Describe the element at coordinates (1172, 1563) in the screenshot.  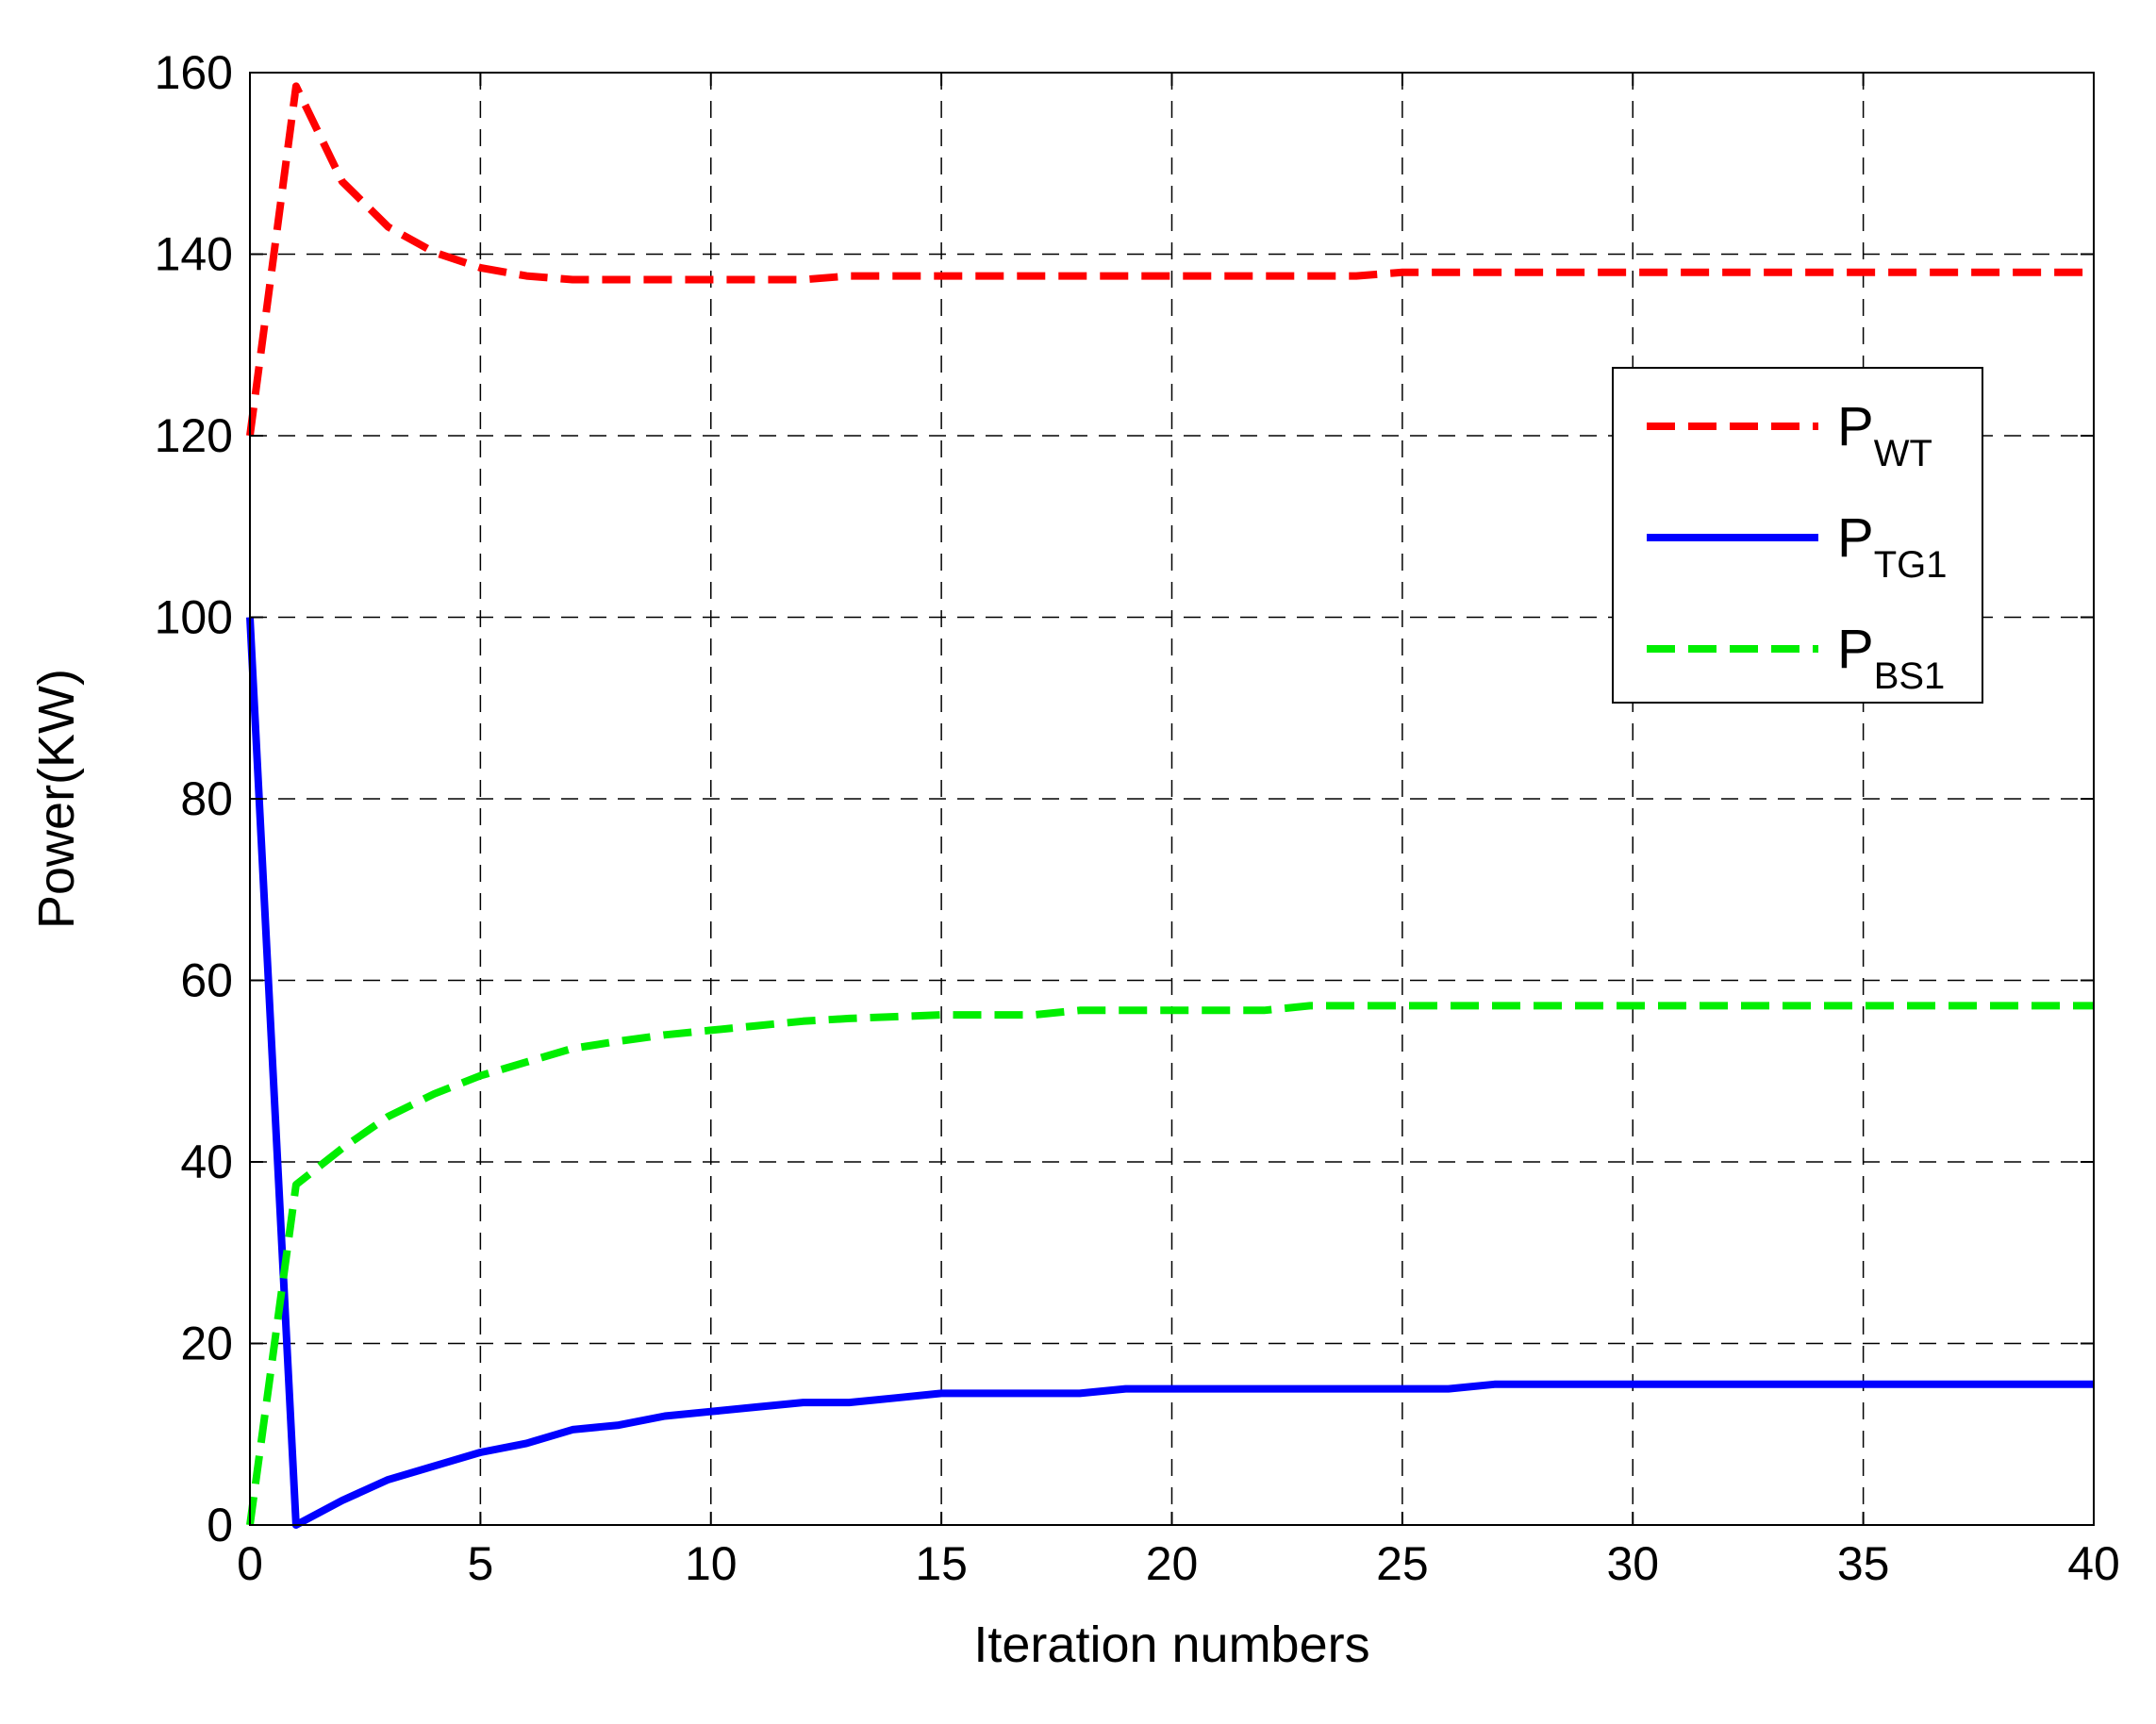
I see `x-tick-label-4: 20` at that location.